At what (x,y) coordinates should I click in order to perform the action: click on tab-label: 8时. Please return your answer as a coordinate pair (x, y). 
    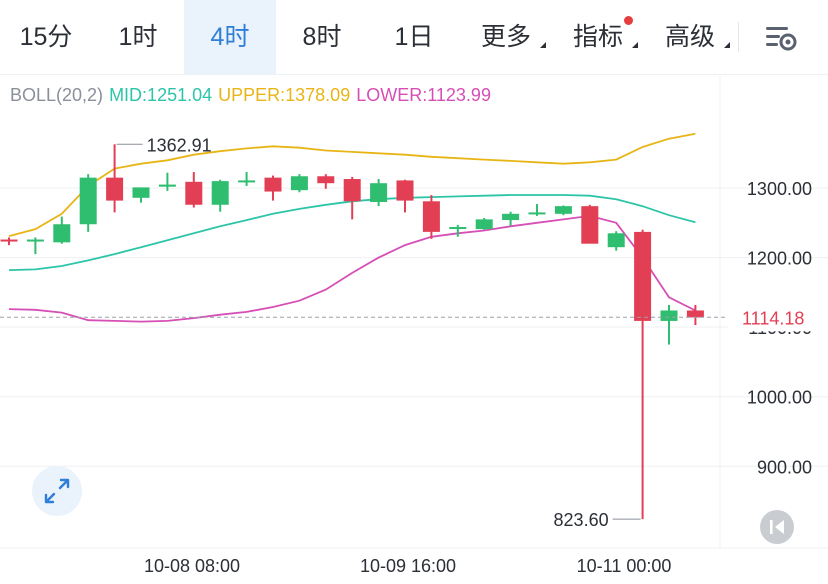
    Looking at the image, I should click on (322, 37).